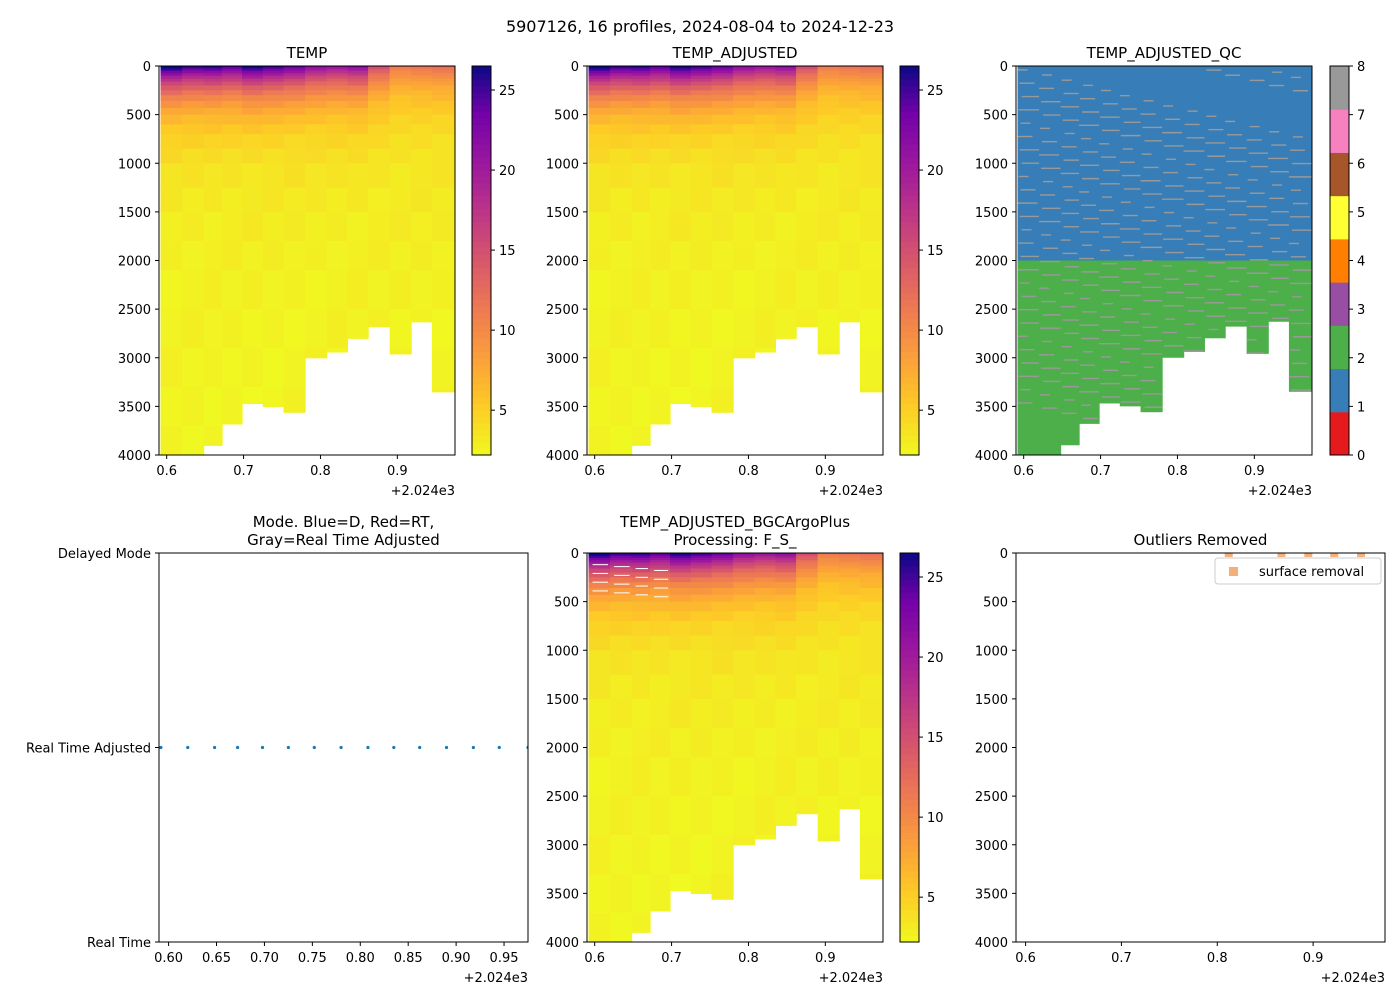 This screenshot has width=1400, height=1000. Describe the element at coordinates (1236, 293) in the screenshot. I see `qc-cell-flag2` at that location.